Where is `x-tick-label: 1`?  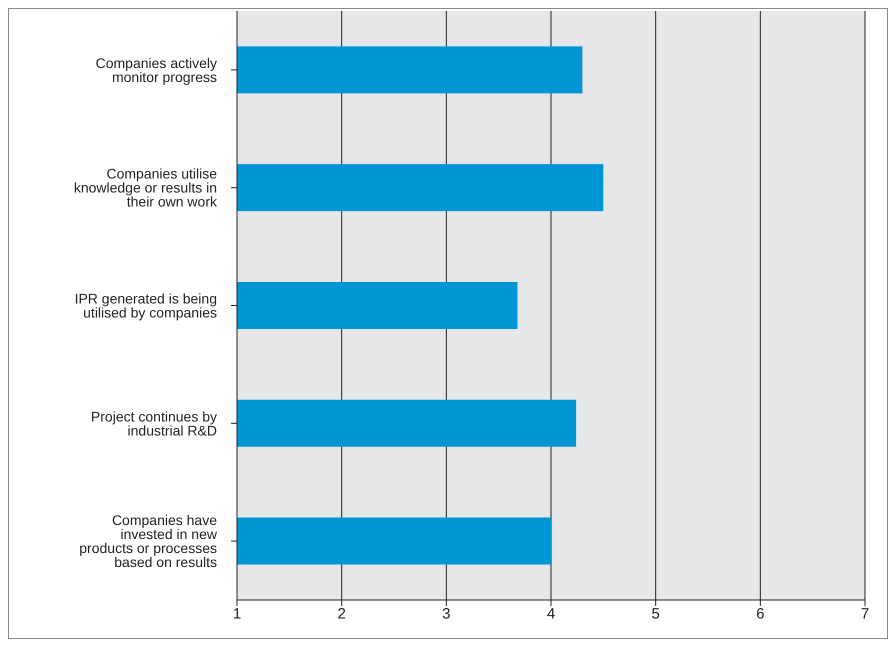
x-tick-label: 1 is located at coordinates (237, 614).